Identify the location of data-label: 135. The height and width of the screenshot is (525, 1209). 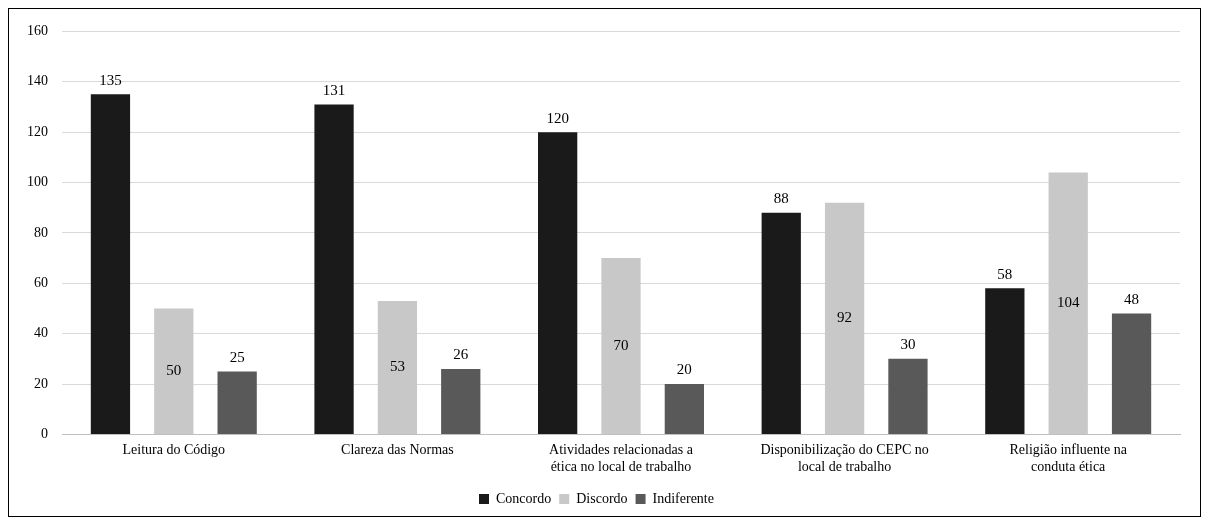
(110, 79).